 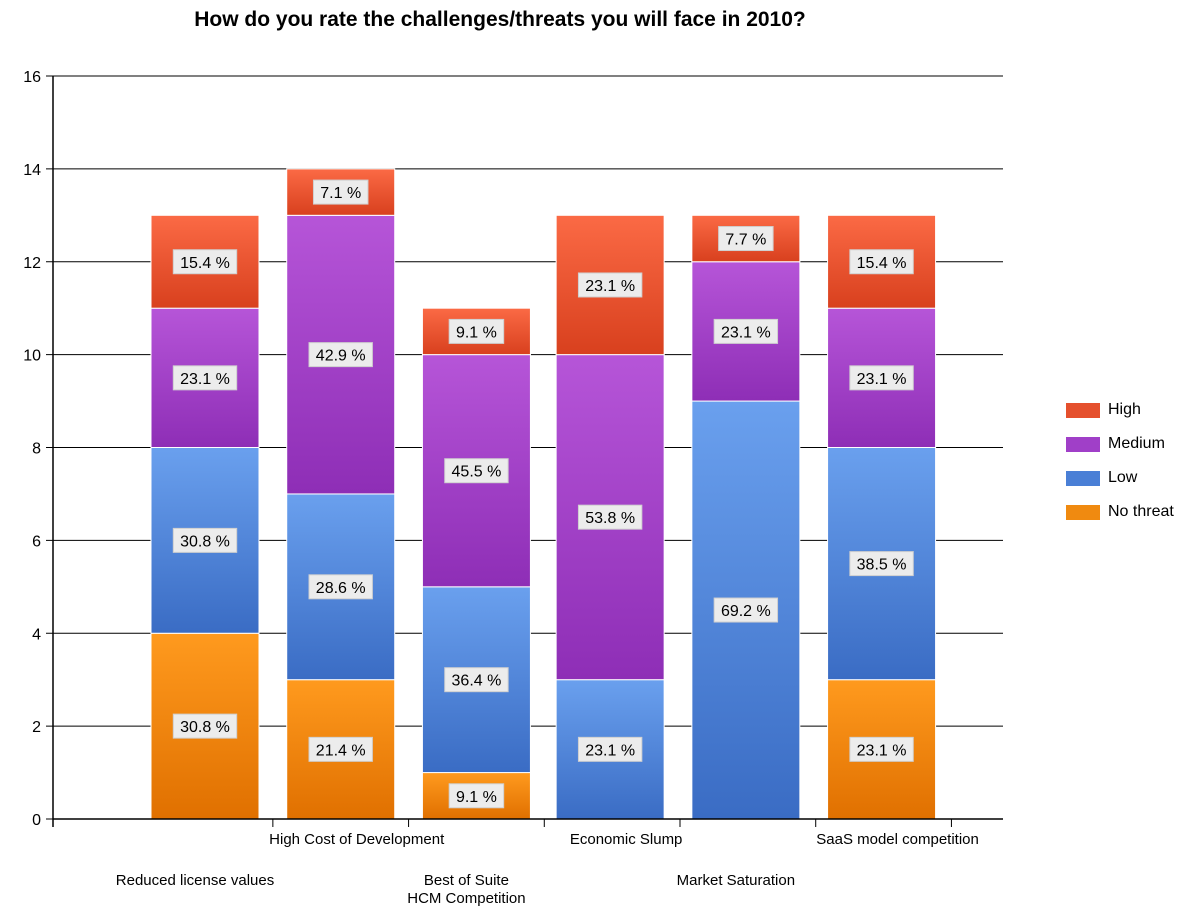 What do you see at coordinates (1083, 478) in the screenshot?
I see `legend-swatch-low` at bounding box center [1083, 478].